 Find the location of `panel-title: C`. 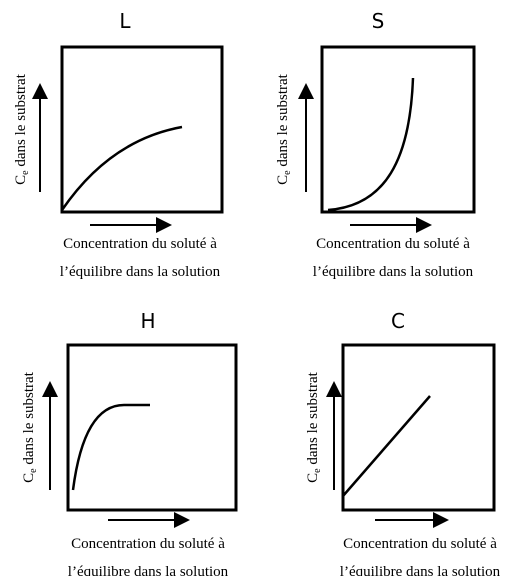

panel-title: C is located at coordinates (398, 321).